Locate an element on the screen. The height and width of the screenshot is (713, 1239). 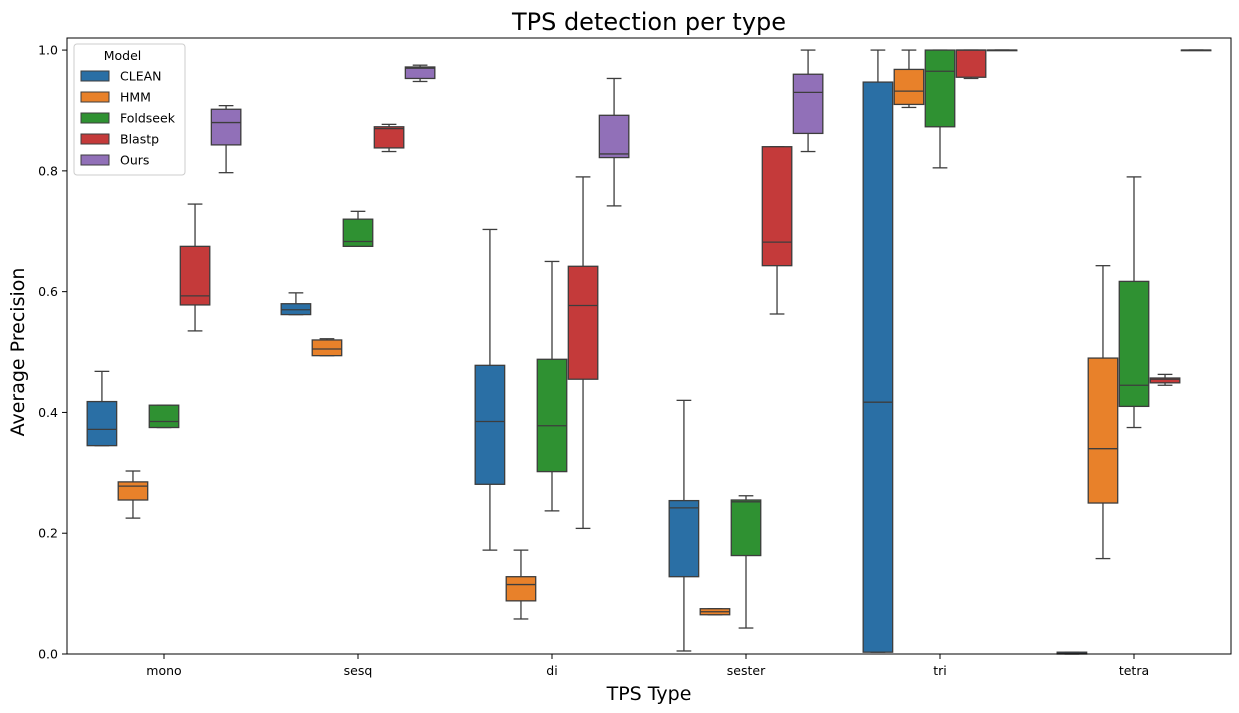
x-tick-label: tetra is located at coordinates (1134, 670).